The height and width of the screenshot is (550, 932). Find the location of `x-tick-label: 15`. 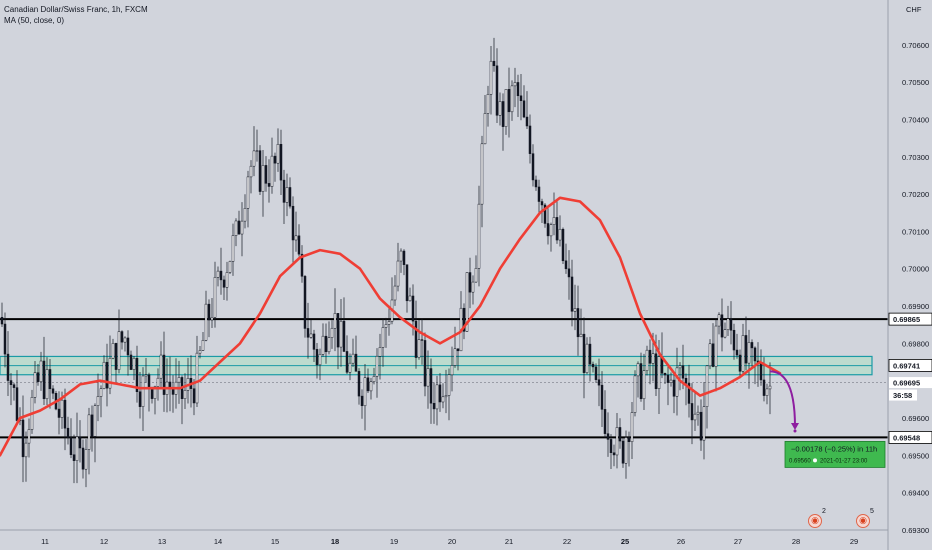

x-tick-label: 15 is located at coordinates (275, 541).